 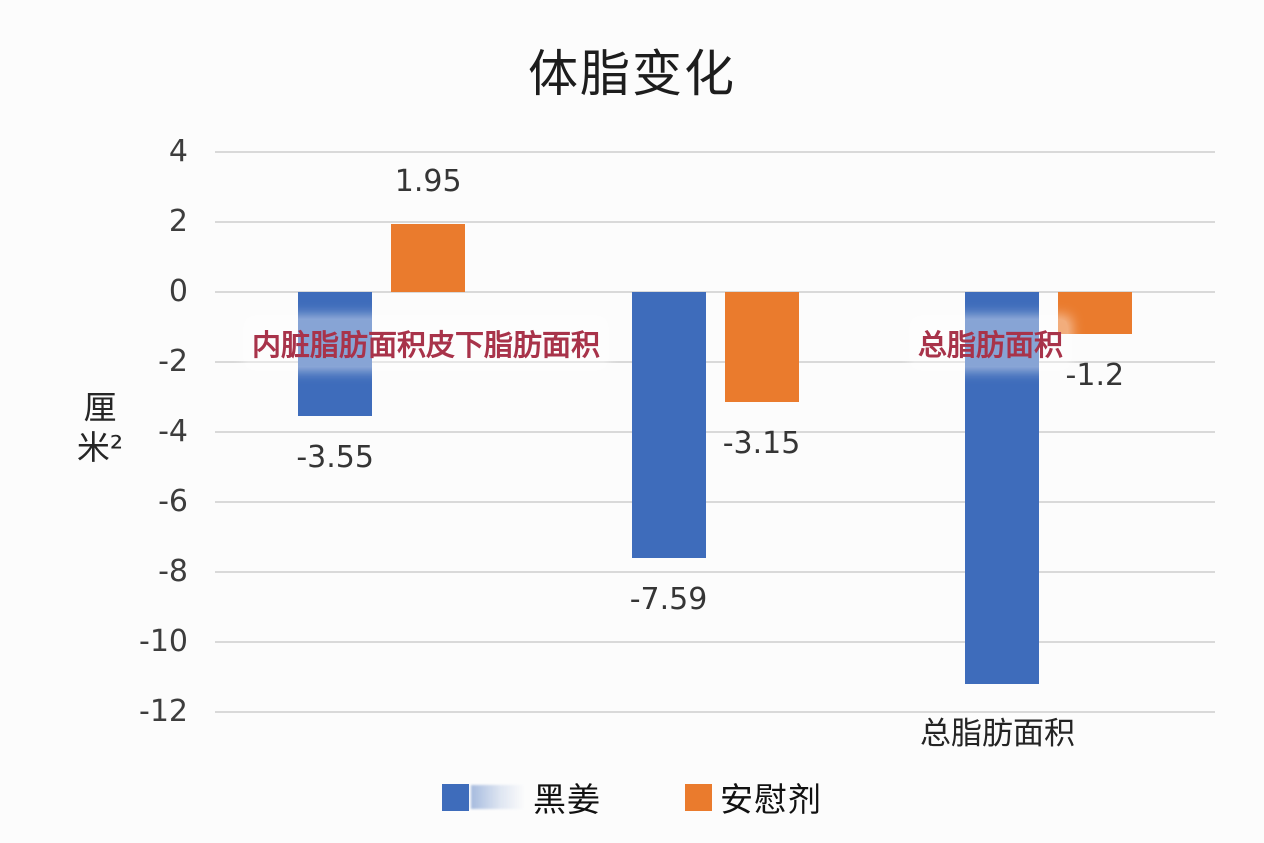 I want to click on legend: 黑姜 安慰剂, so click(x=632, y=797).